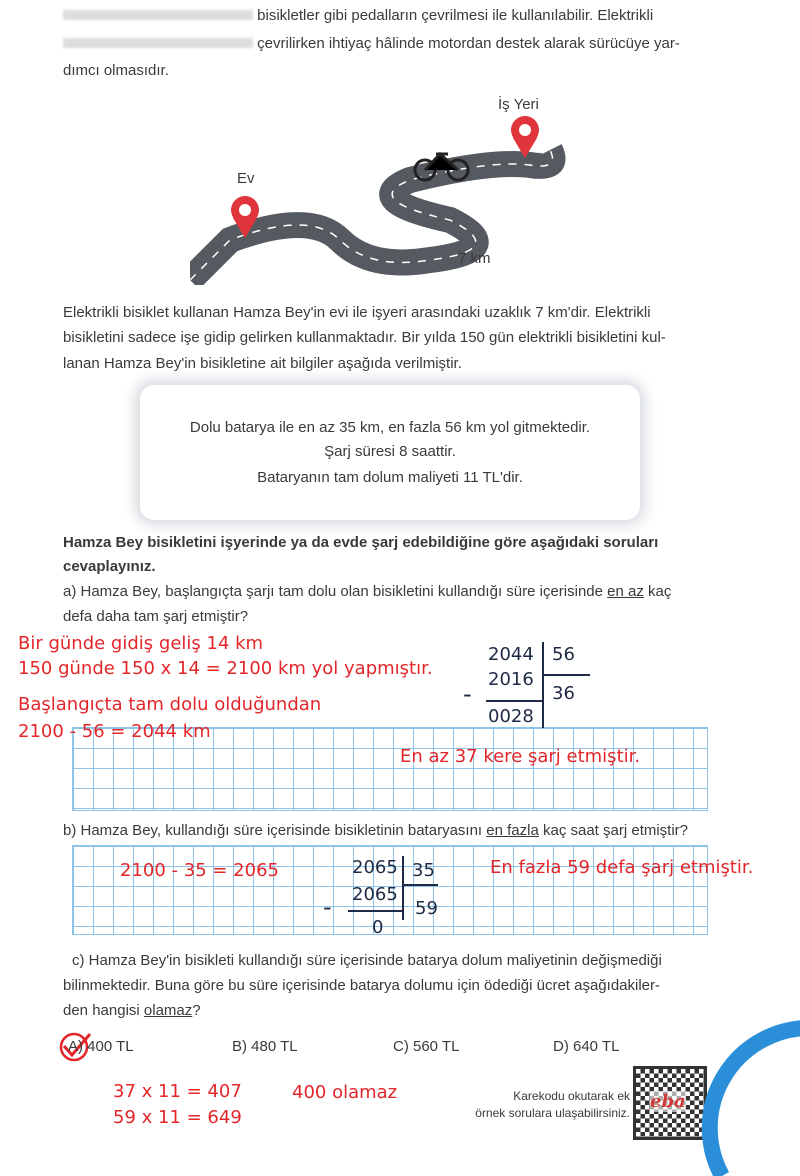  Describe the element at coordinates (423, 870) in the screenshot. I see `division-divisor: 35` at that location.